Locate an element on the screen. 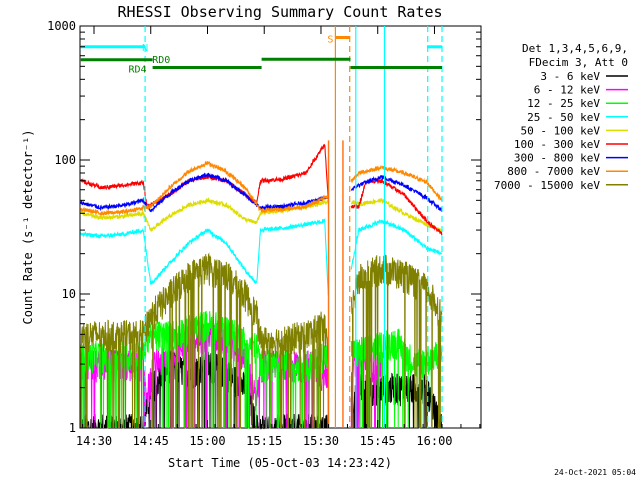 This screenshot has width=640, height=480. y-tick-label-3: 1000 is located at coordinates (61, 26).